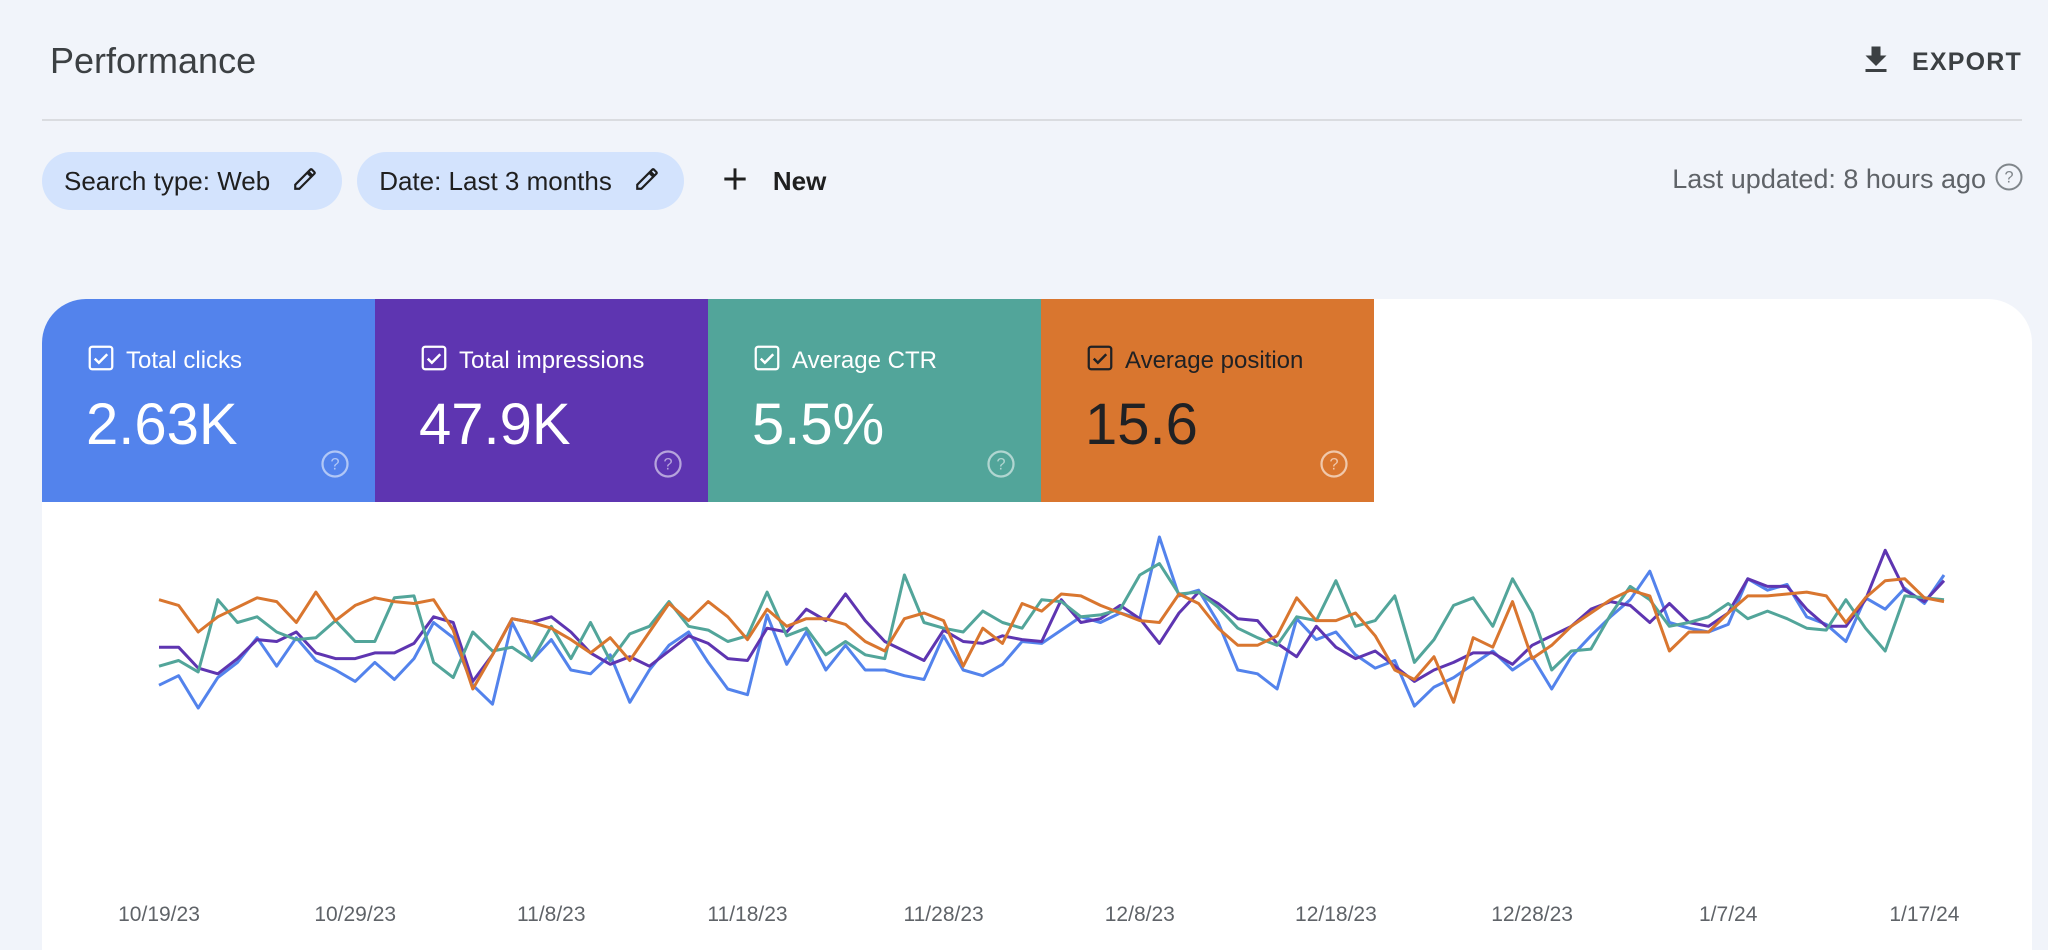 The image size is (2048, 950). I want to click on export-label: EXPORT, so click(1967, 61).